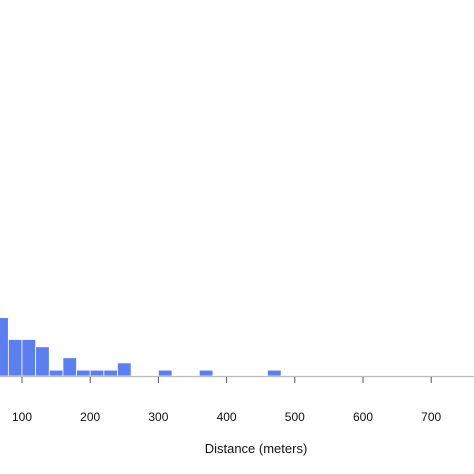 The image size is (474, 474). Describe the element at coordinates (256, 448) in the screenshot. I see `x-axis-title: Distance (meters)` at that location.